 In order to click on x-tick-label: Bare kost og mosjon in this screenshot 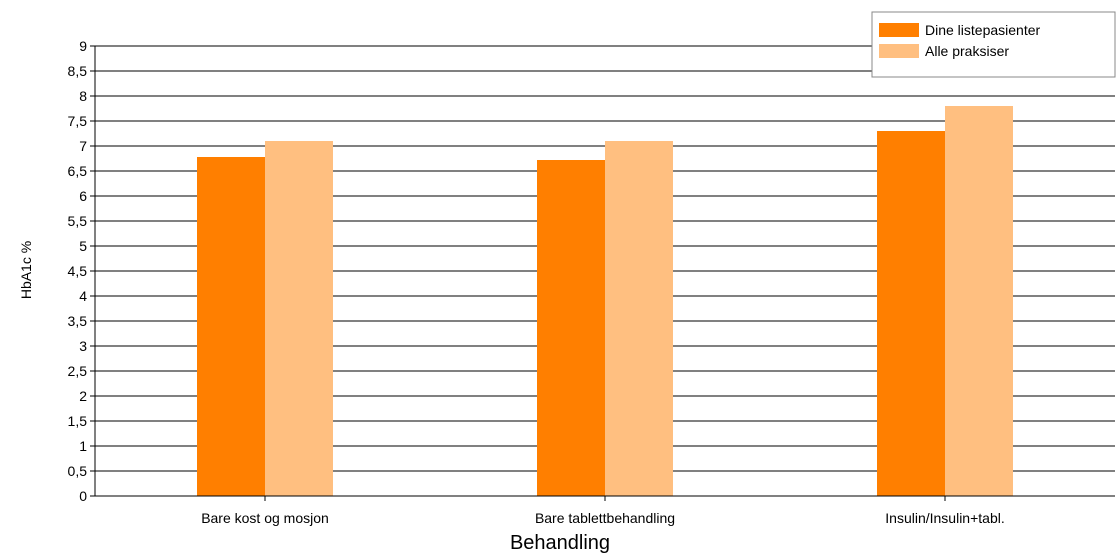, I will do `click(265, 518)`.